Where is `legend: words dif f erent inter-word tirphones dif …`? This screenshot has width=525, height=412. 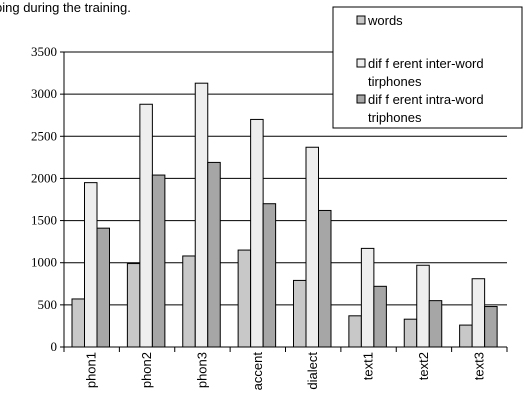 legend: words dif f erent inter-word tirphones dif … is located at coordinates (427, 67).